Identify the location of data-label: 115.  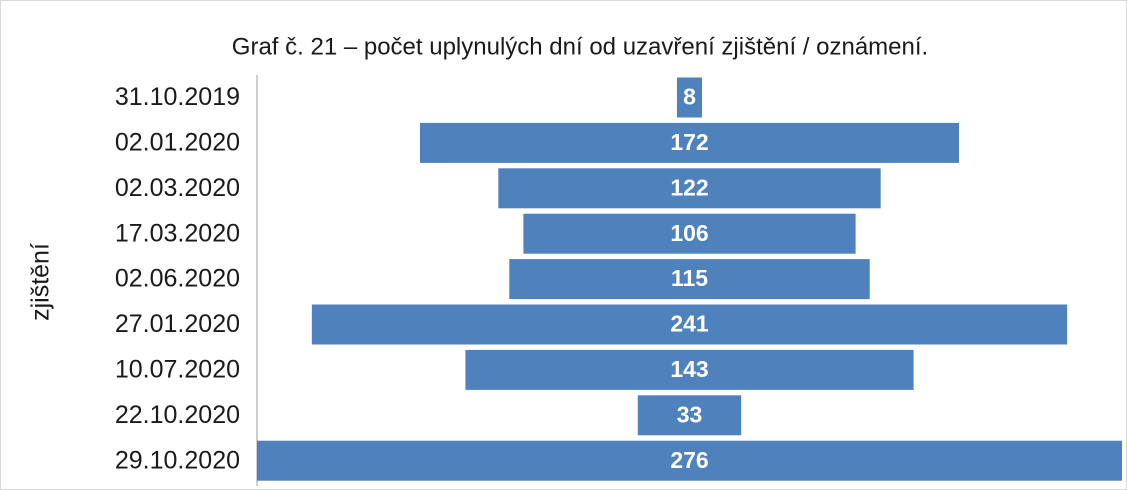
(689, 278).